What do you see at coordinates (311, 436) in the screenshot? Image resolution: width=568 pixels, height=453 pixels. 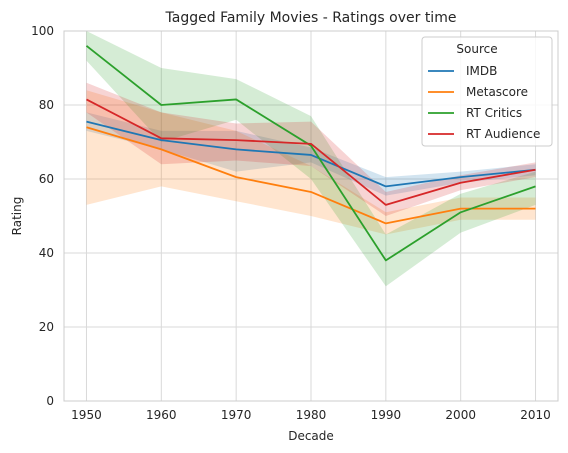 I see `x-axis-label: Decade` at bounding box center [311, 436].